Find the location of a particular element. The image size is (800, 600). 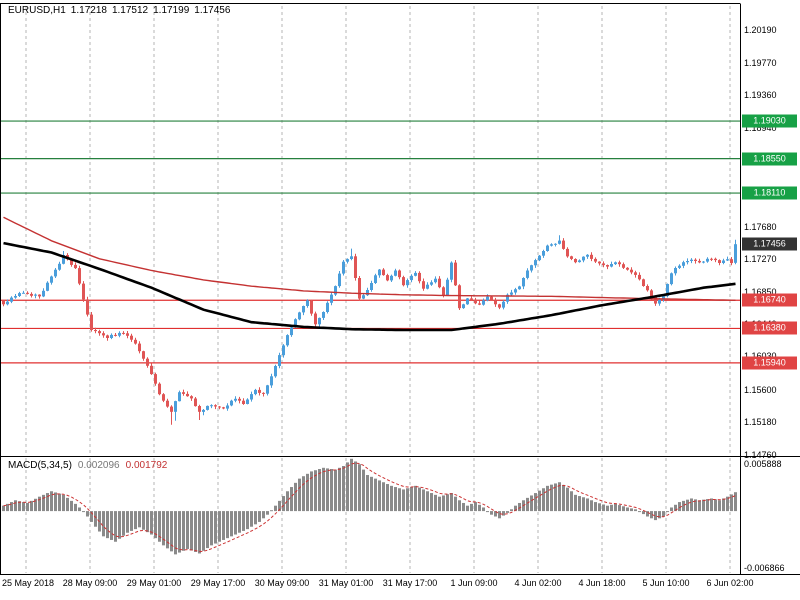

time-axis-label: 4 Jun 18:00 is located at coordinates (602, 583).